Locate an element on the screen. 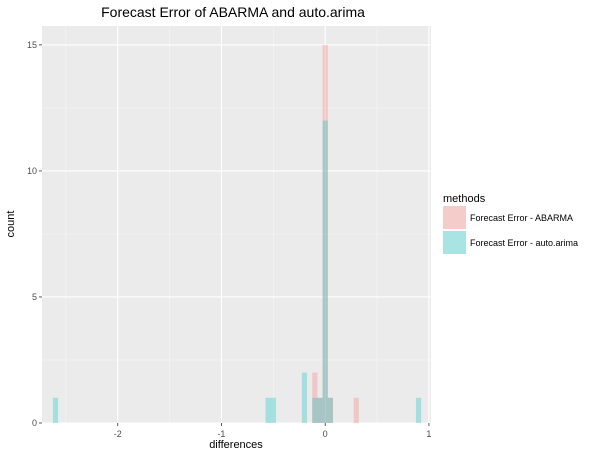  y-tick-label: 10 is located at coordinates (32, 171).